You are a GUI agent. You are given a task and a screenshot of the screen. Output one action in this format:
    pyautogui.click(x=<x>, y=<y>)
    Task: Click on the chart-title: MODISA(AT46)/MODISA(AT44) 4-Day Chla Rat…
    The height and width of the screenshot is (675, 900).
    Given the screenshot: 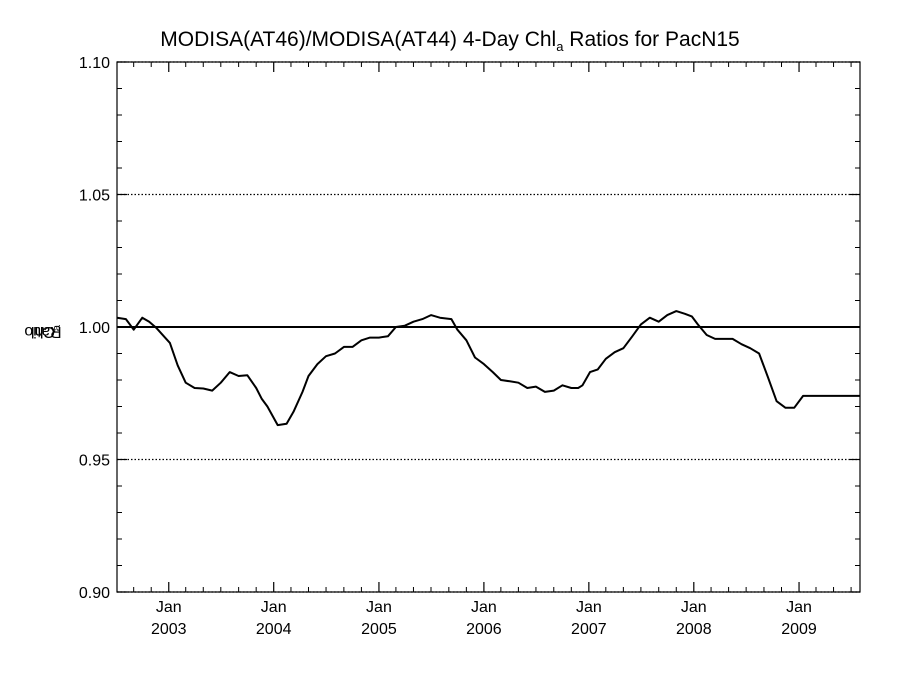 What is the action you would take?
    pyautogui.click(x=450, y=41)
    